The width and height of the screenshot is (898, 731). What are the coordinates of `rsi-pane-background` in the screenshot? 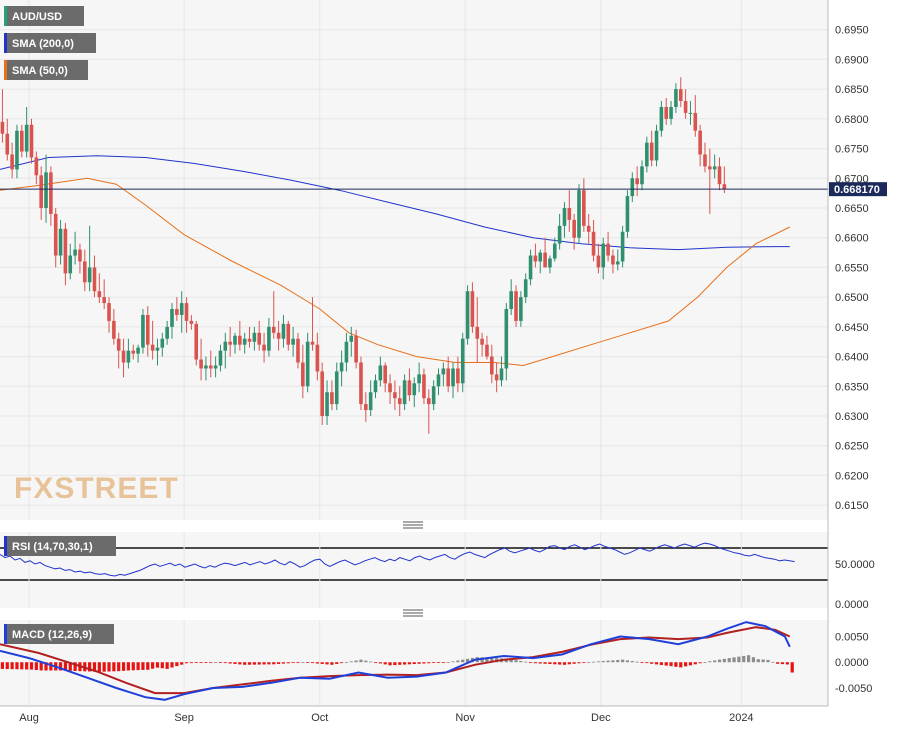 It's located at (414, 570).